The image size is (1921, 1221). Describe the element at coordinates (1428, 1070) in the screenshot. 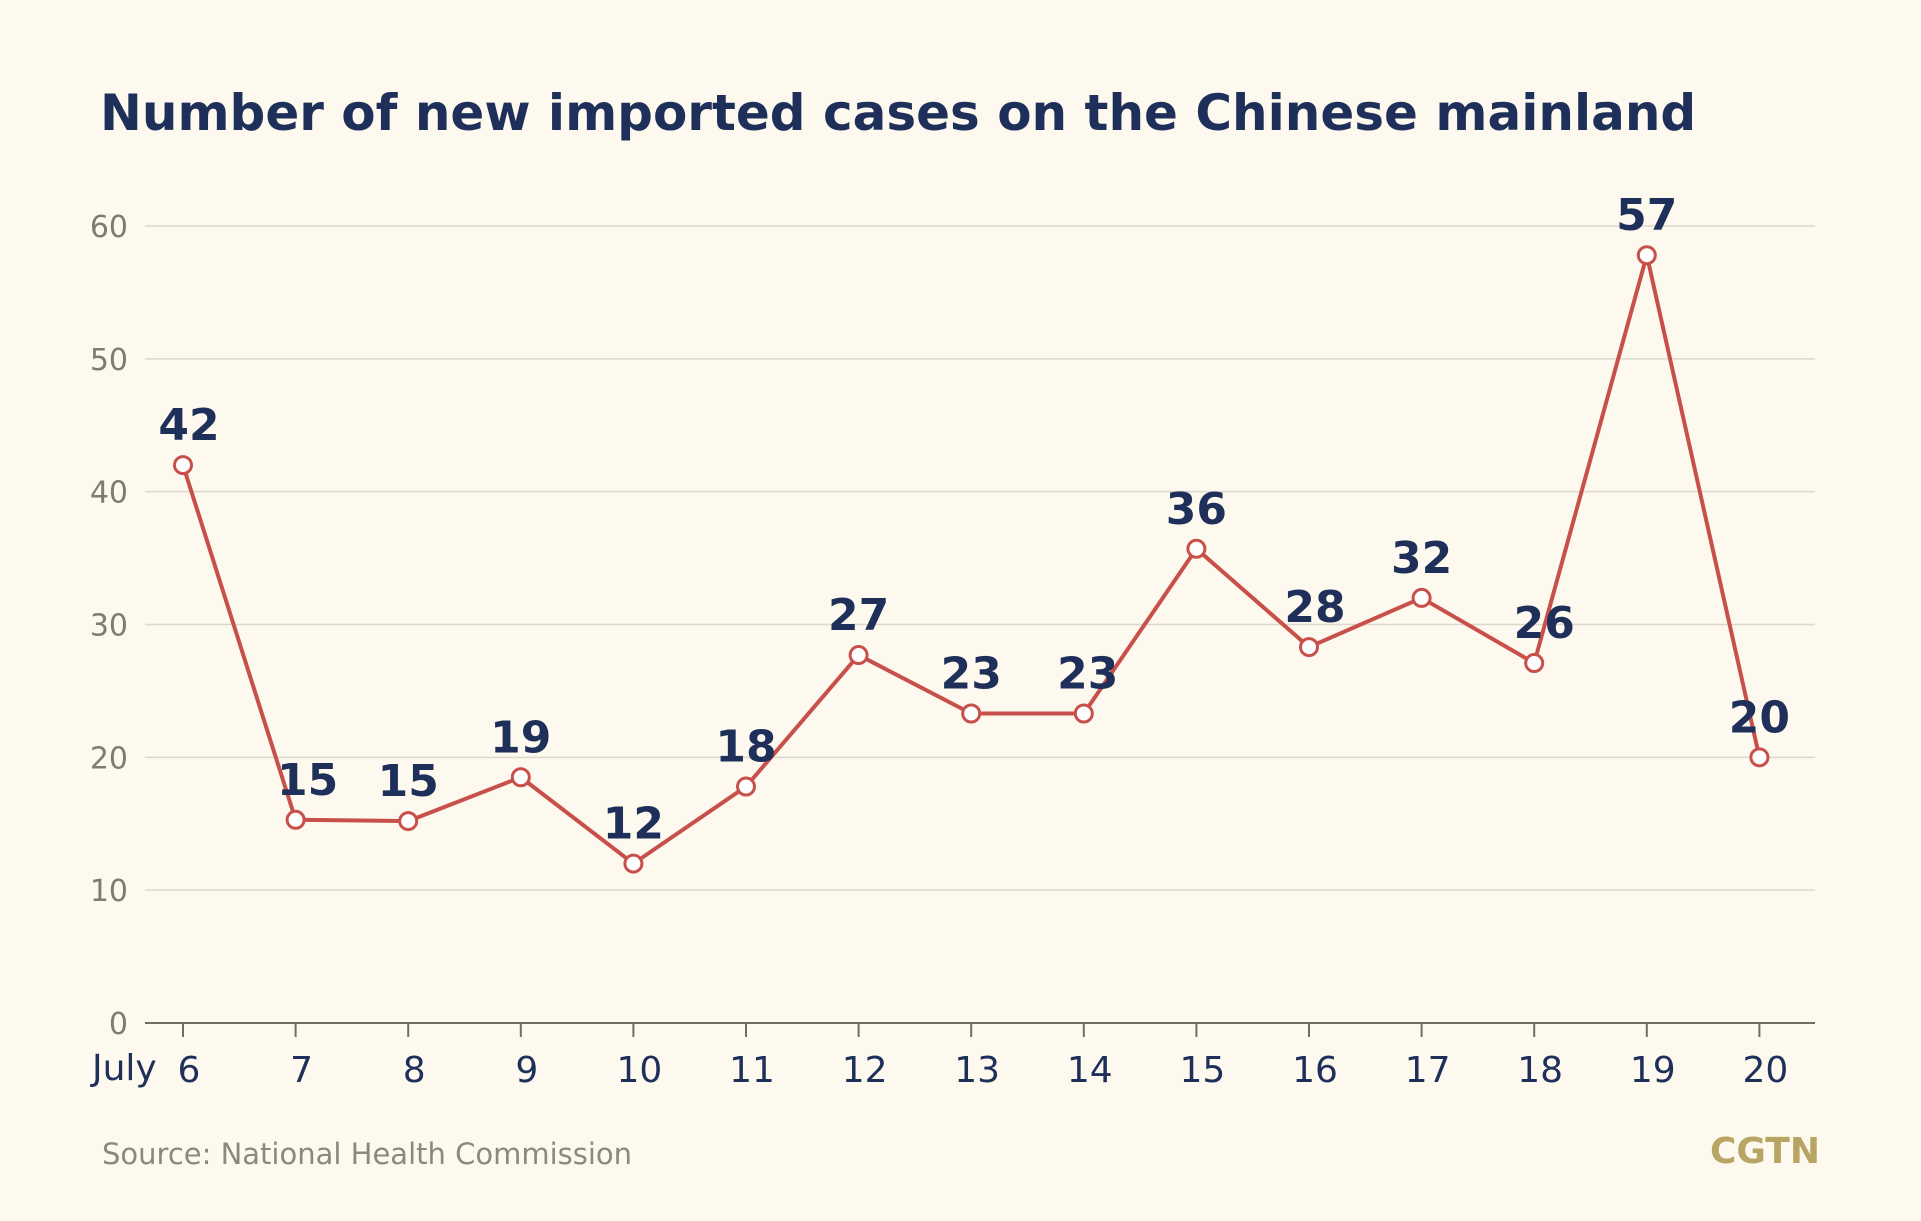

I see `x-tick-label: 17` at that location.